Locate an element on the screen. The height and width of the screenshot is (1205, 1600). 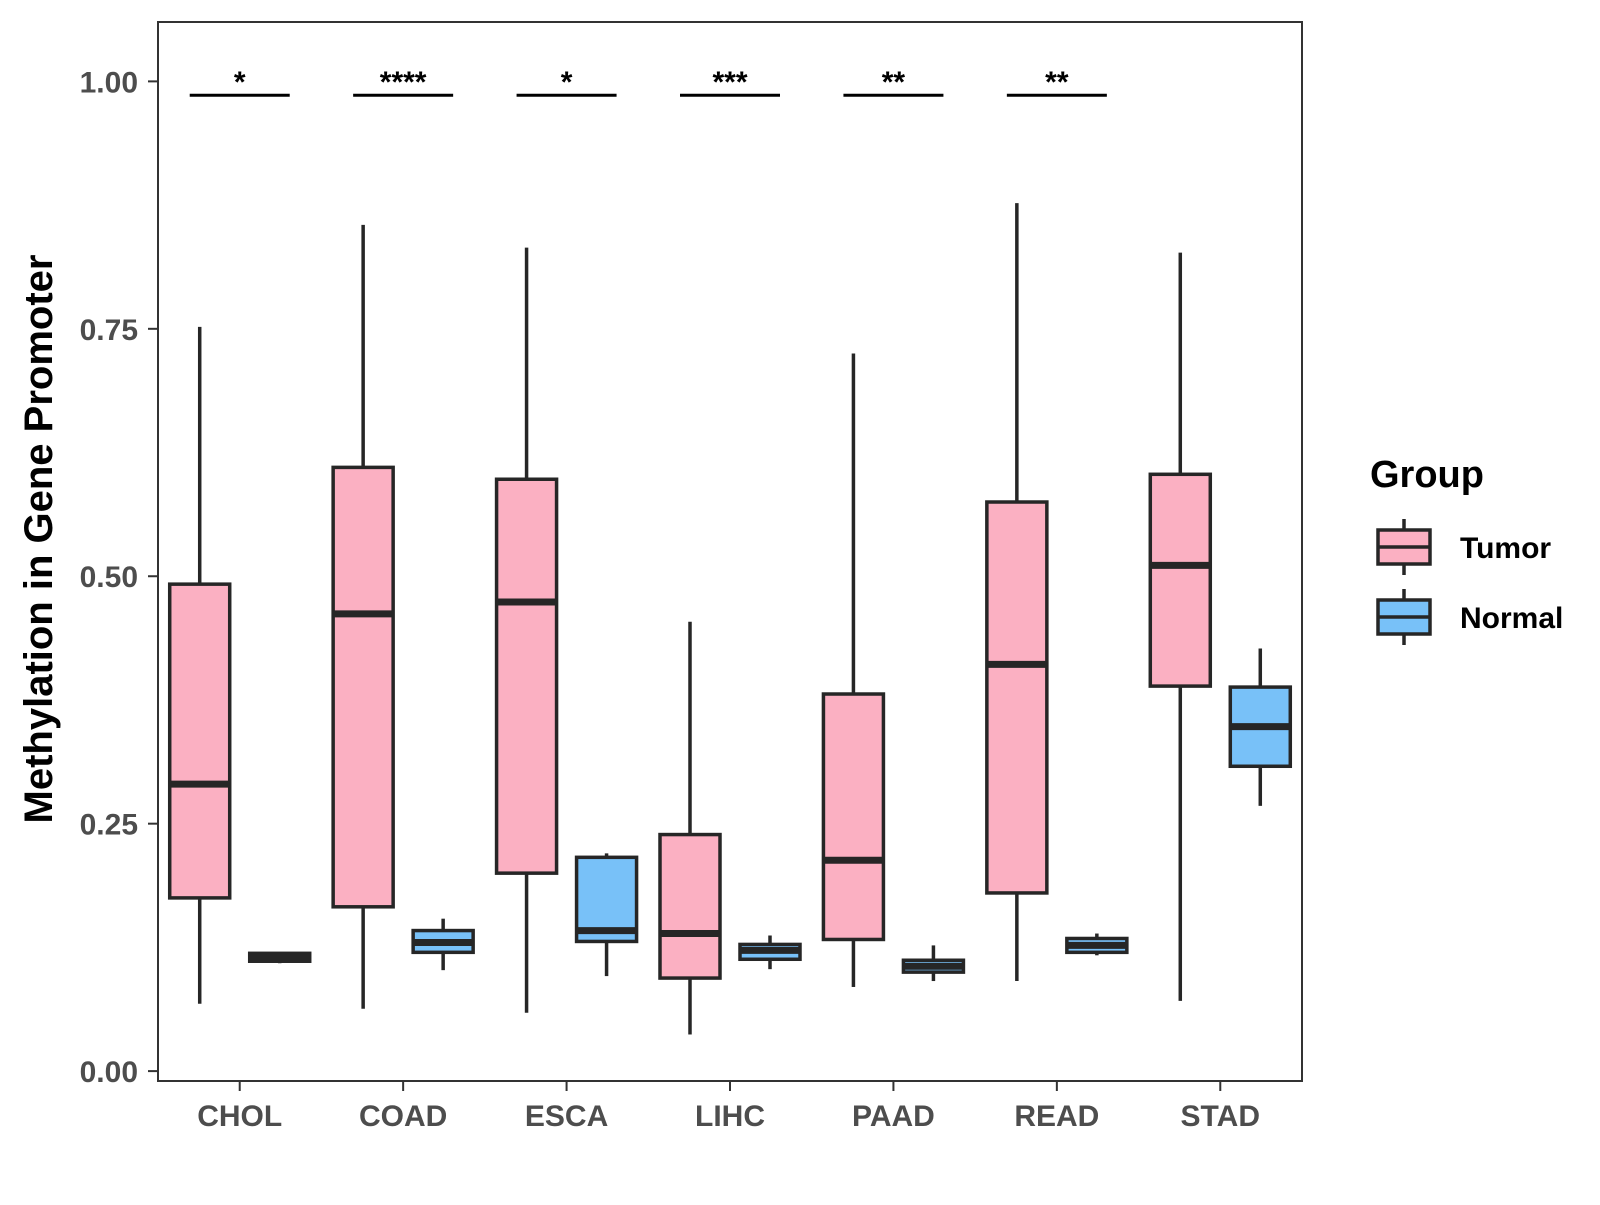
legend-label: Tumor is located at coordinates (1505, 548).